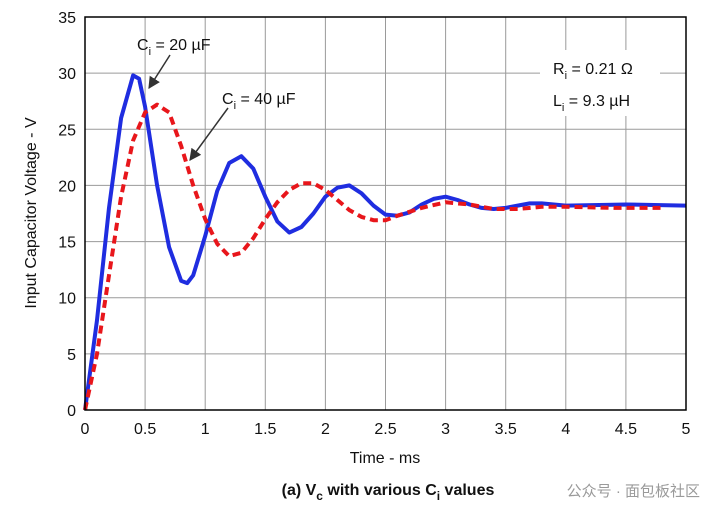  I want to click on watermark: 公众号 · 面包板社区, so click(633, 491).